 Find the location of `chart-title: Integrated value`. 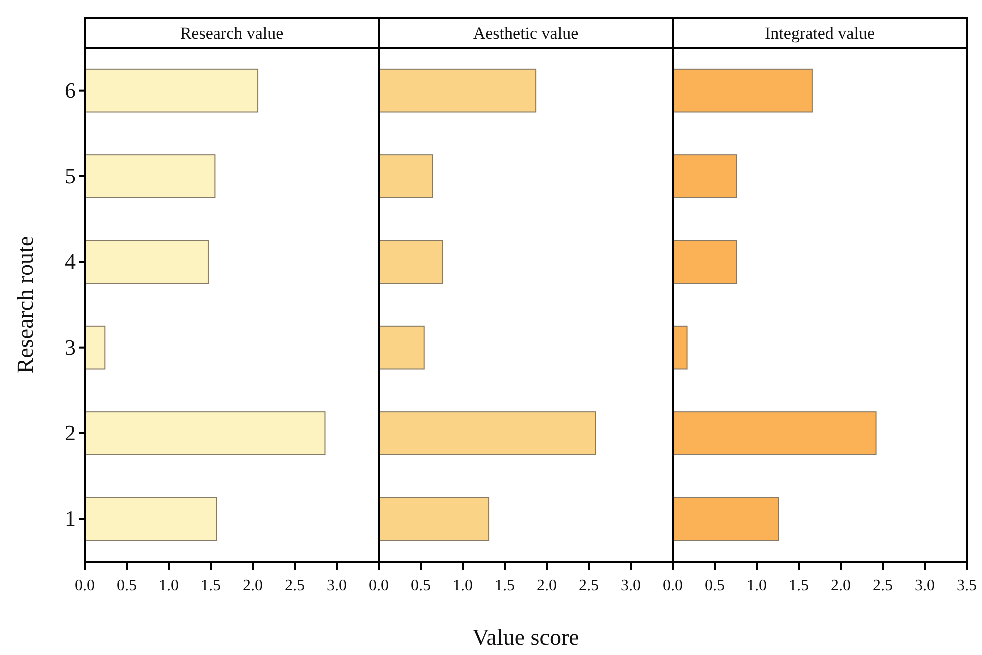

chart-title: Integrated value is located at coordinates (820, 33).